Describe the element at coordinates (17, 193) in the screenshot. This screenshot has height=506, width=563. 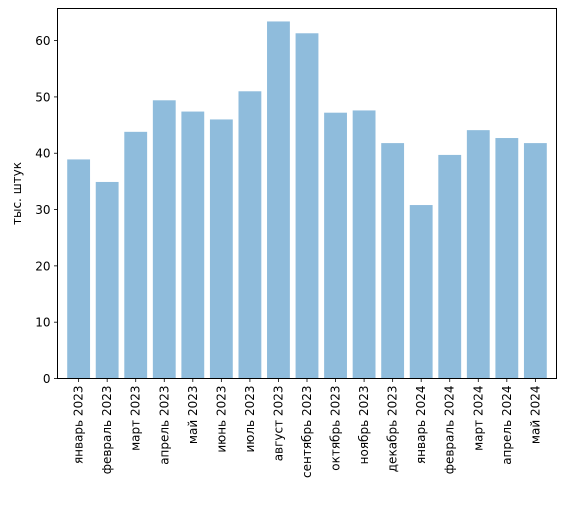
I see `y-axis-label: тыс. штук` at that location.